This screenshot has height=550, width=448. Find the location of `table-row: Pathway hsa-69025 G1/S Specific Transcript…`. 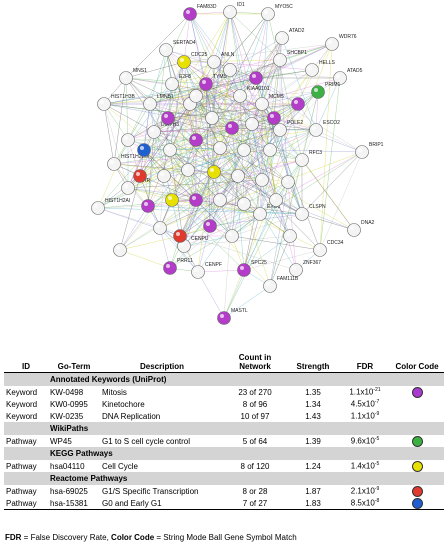

table-row: Pathway hsa-69025 G1/S Specific Transcript… is located at coordinates (224, 491).